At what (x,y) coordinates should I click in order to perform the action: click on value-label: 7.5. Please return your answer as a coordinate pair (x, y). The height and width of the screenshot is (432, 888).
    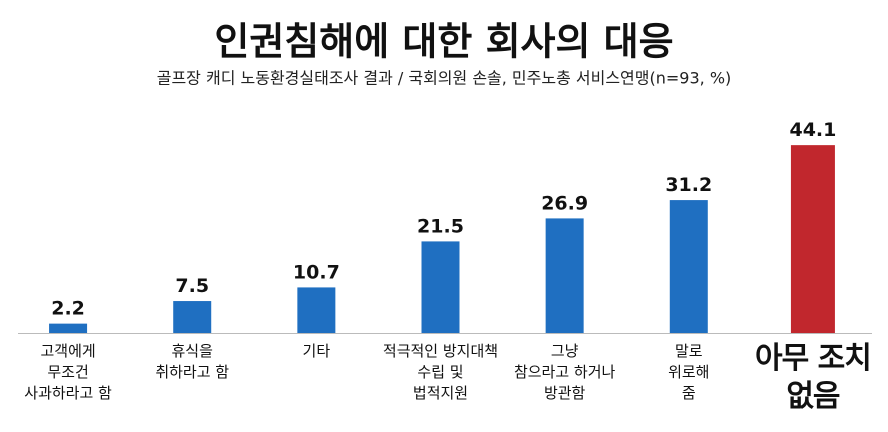
    Looking at the image, I should click on (192, 286).